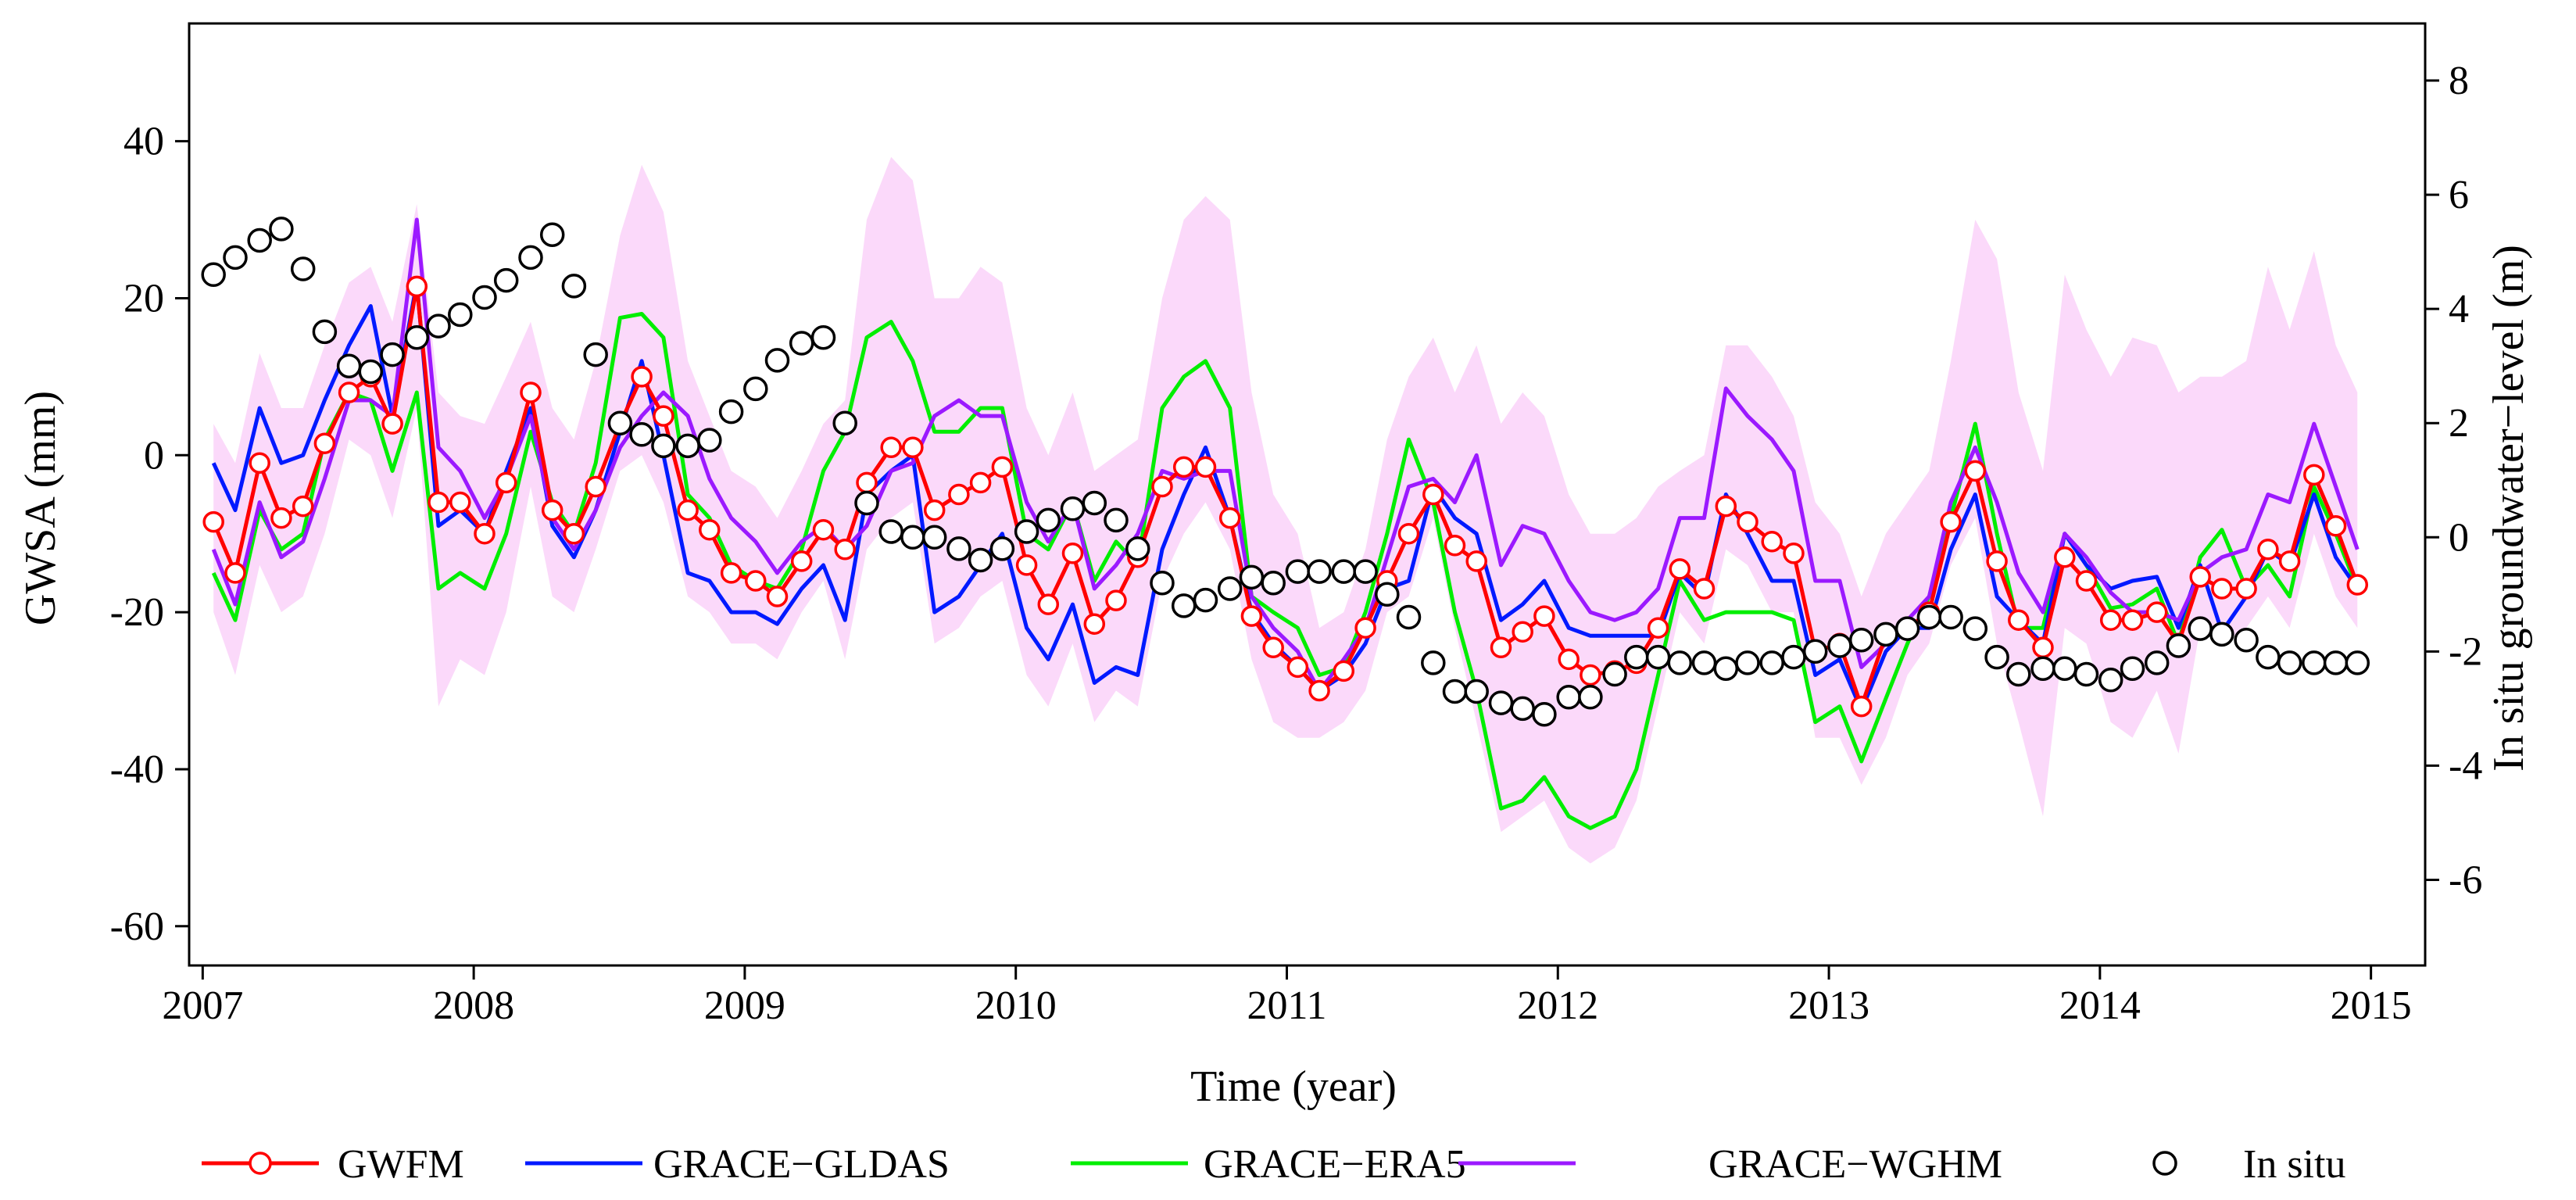 The width and height of the screenshot is (2576, 1200). I want to click on legend-item-wghm: GRACE−WGHM, so click(1730, 1164).